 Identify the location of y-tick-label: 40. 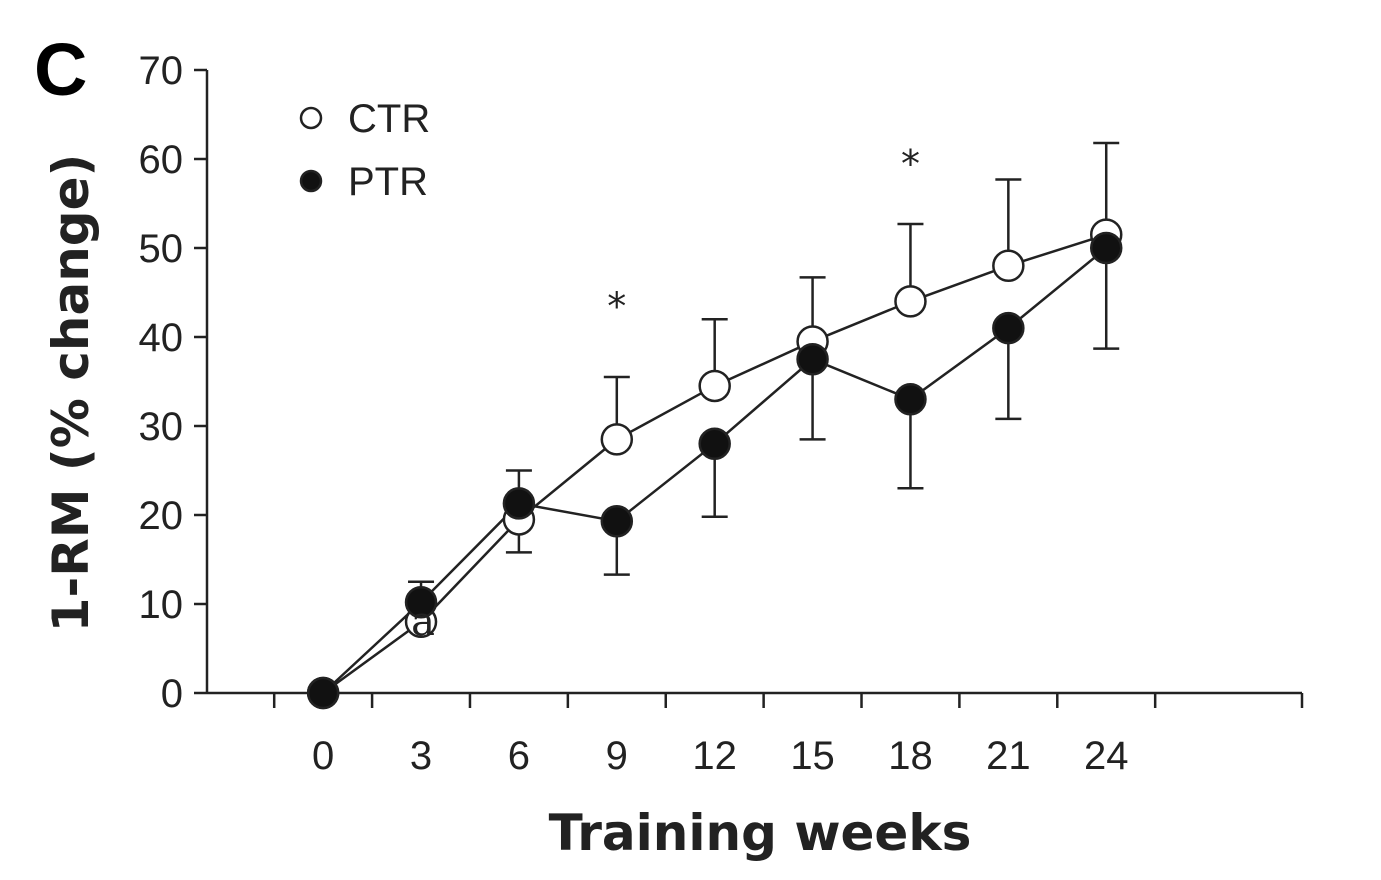
(161, 338).